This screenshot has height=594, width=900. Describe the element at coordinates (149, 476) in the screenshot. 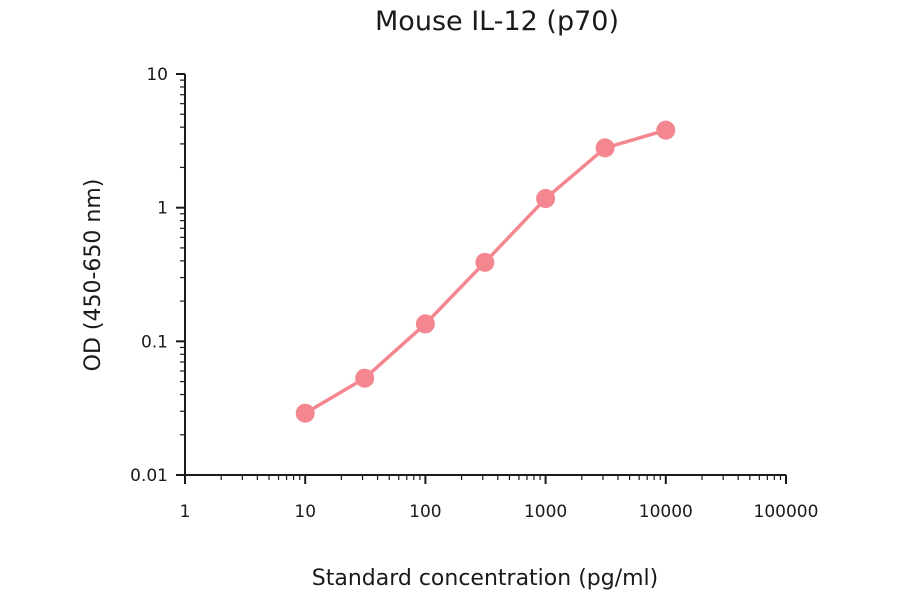

I see `y-tick-label: 0.01` at that location.